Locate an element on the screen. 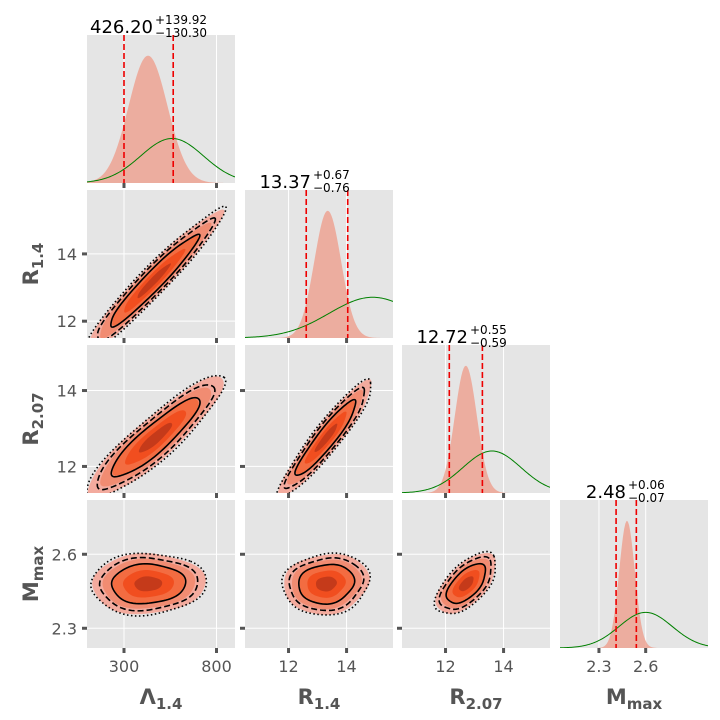 The height and width of the screenshot is (720, 720). diag-title-minus: −0.59 is located at coordinates (488, 343).